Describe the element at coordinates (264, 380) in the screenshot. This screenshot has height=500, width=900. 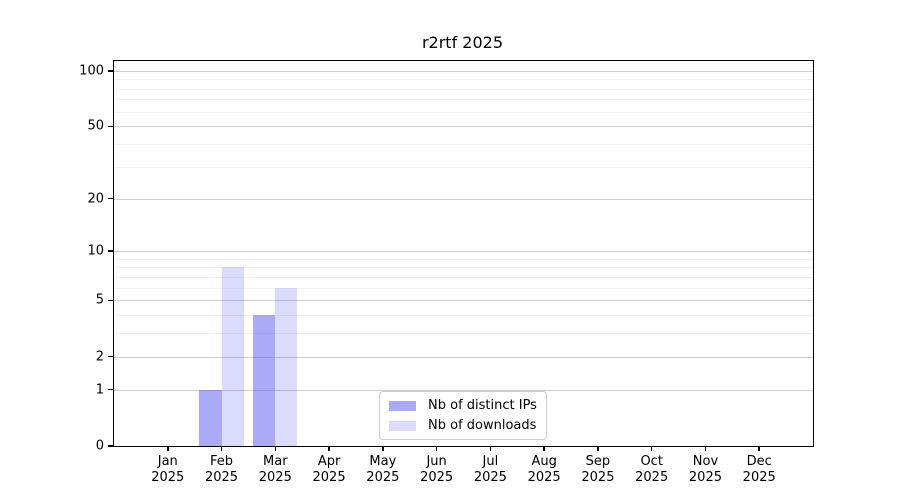
I see `bar-distinct-ips-mar` at that location.